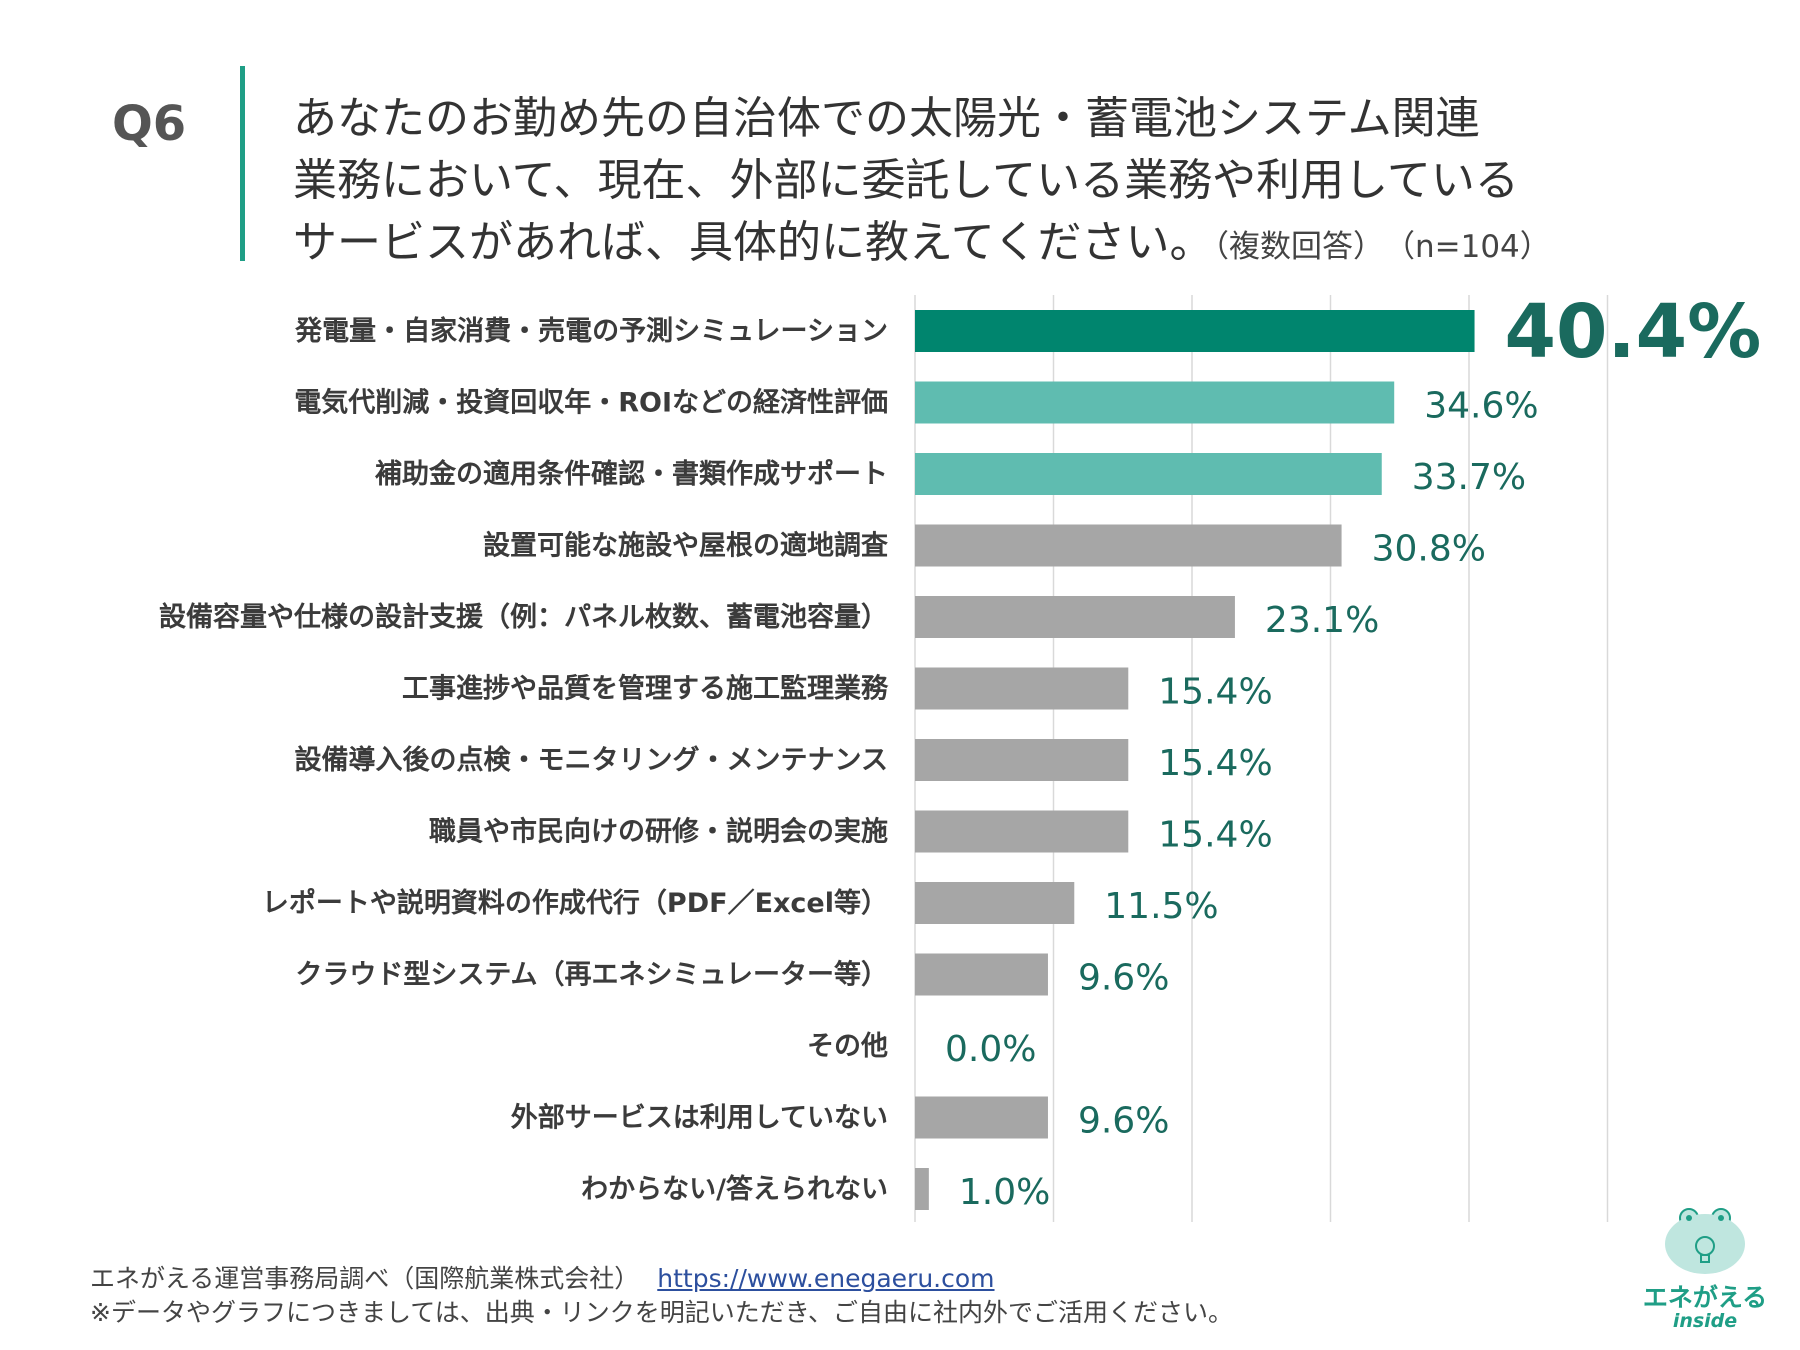 The width and height of the screenshot is (1800, 1350). What do you see at coordinates (575, 903) in the screenshot?
I see `category-label-8: レポートや説明資料の作成代行（PDF／Excel等）` at bounding box center [575, 903].